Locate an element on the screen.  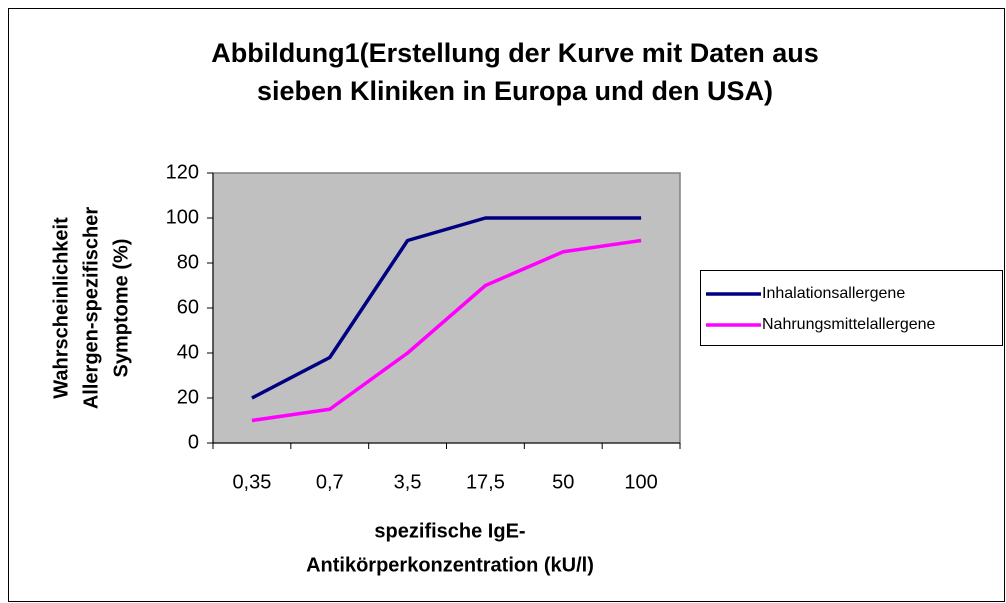
x-tick-label: 0,7 is located at coordinates (330, 482).